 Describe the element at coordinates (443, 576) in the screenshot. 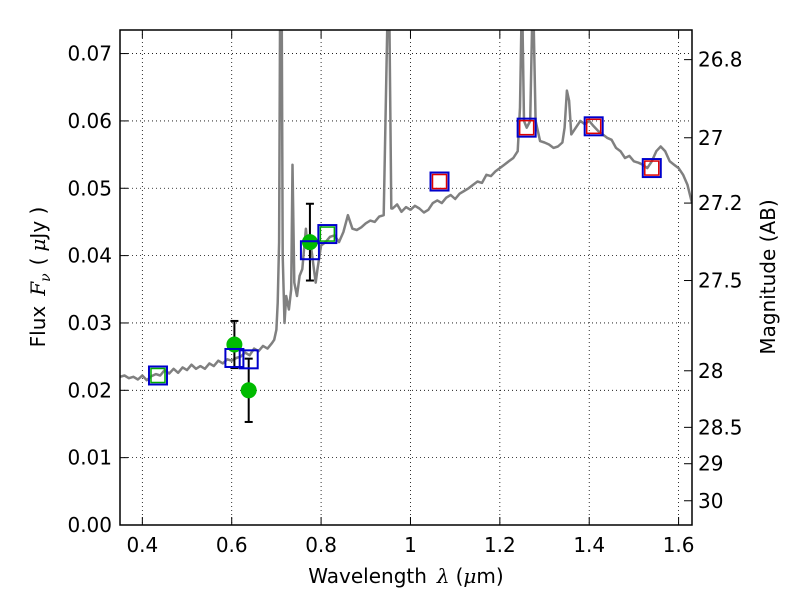

I see `x-axis-label-symbol: λ` at that location.